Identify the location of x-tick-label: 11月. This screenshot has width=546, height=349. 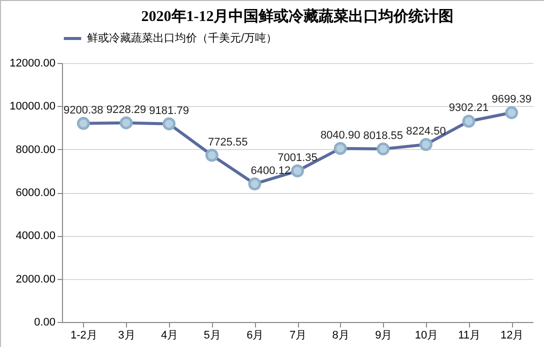
(469, 336).